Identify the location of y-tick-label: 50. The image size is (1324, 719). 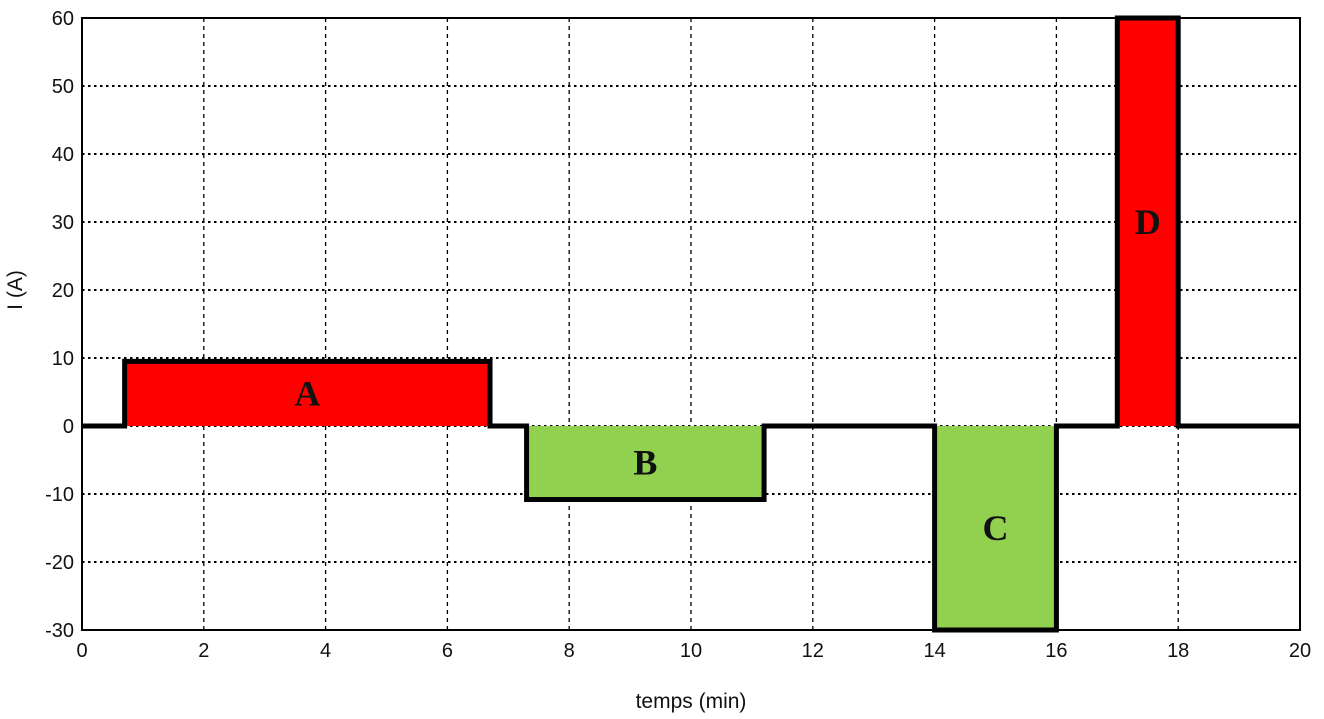
(63, 87).